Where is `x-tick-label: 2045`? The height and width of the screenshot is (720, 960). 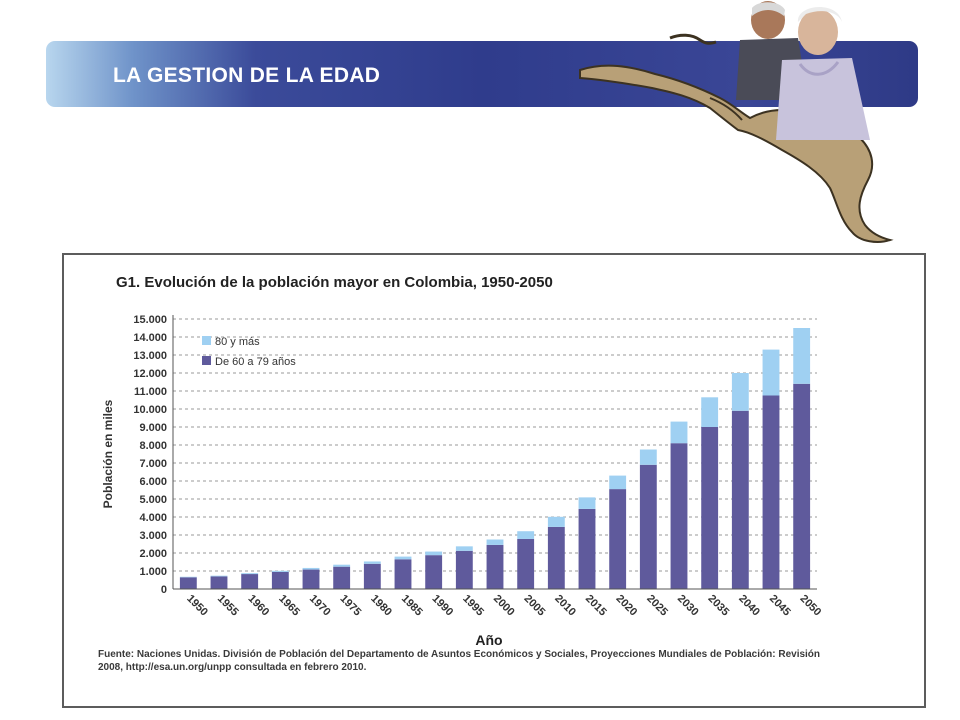
x-tick-label: 2045 is located at coordinates (780, 606).